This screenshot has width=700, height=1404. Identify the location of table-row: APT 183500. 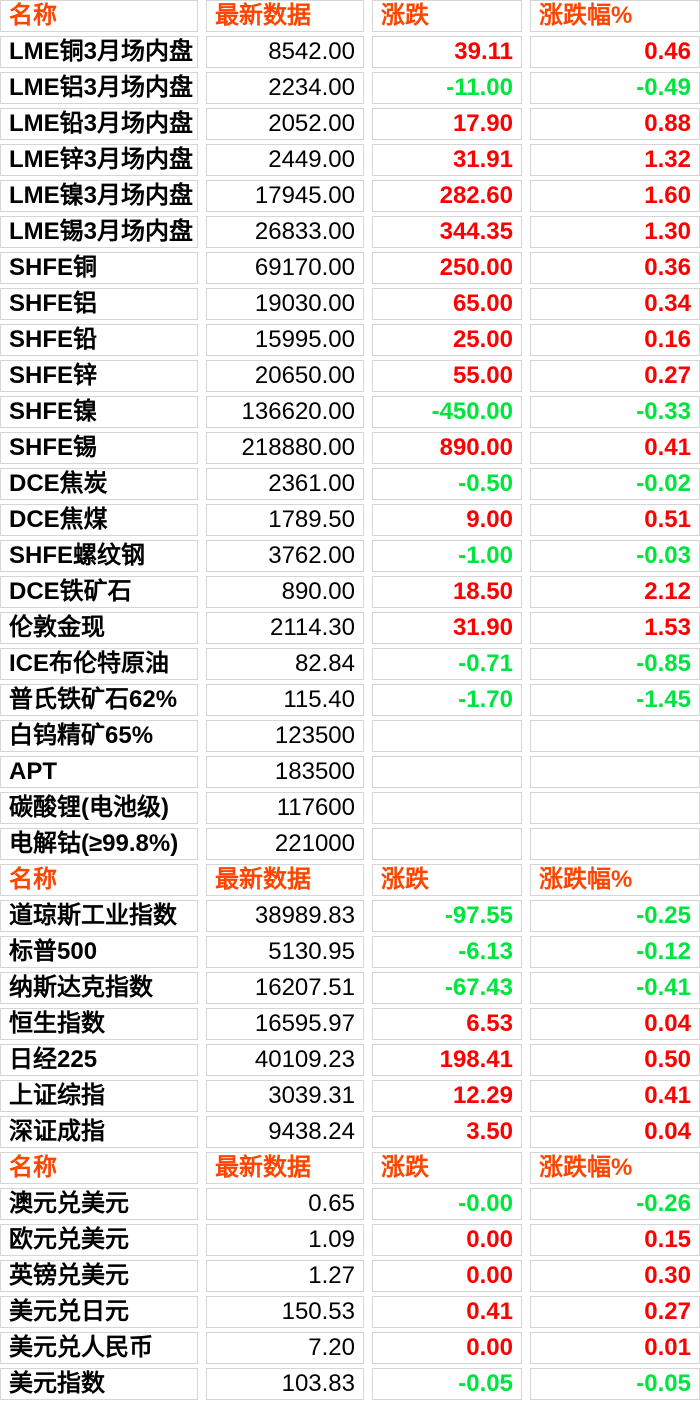
(350, 772).